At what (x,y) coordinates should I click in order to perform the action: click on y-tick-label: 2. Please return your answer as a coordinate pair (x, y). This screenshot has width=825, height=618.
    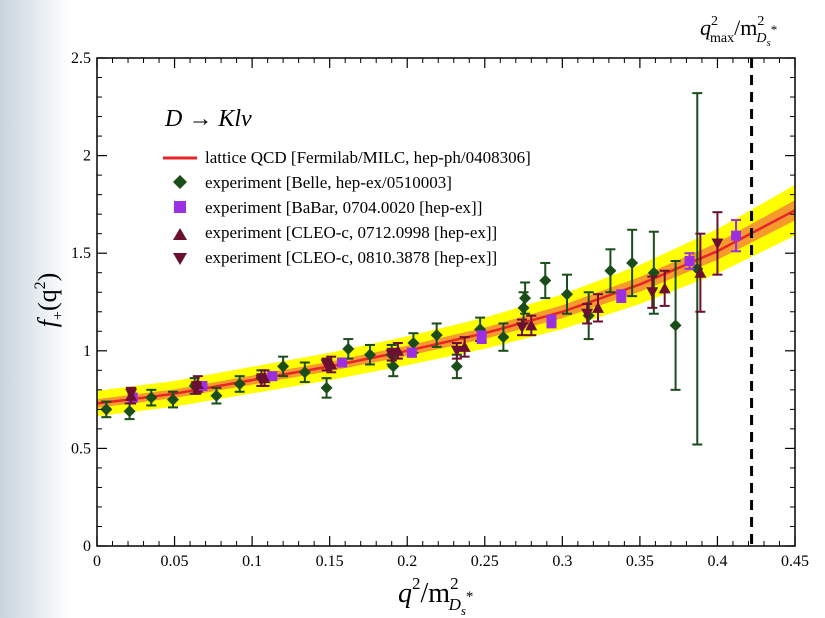
    Looking at the image, I should click on (87, 156).